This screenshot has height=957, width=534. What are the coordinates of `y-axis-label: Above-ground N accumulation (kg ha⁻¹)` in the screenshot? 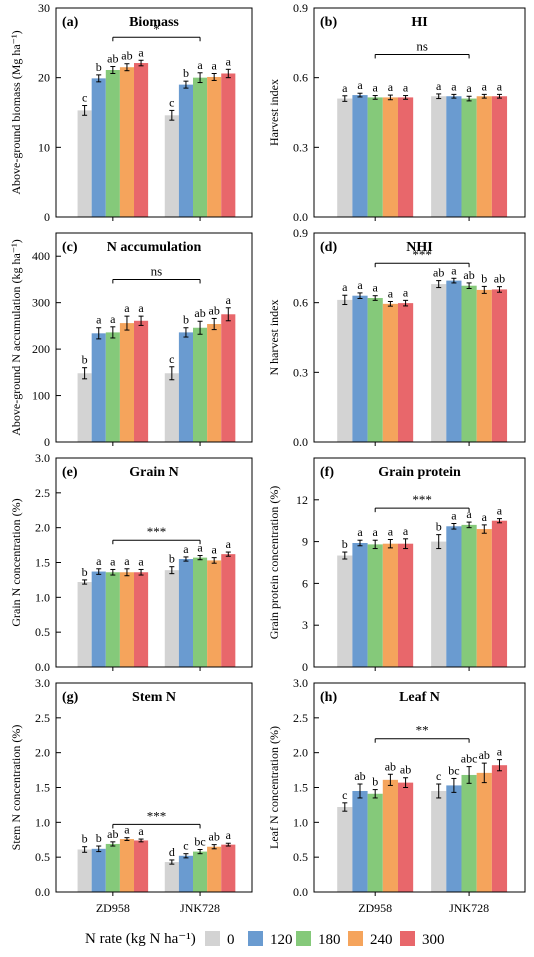 It's located at (16, 337).